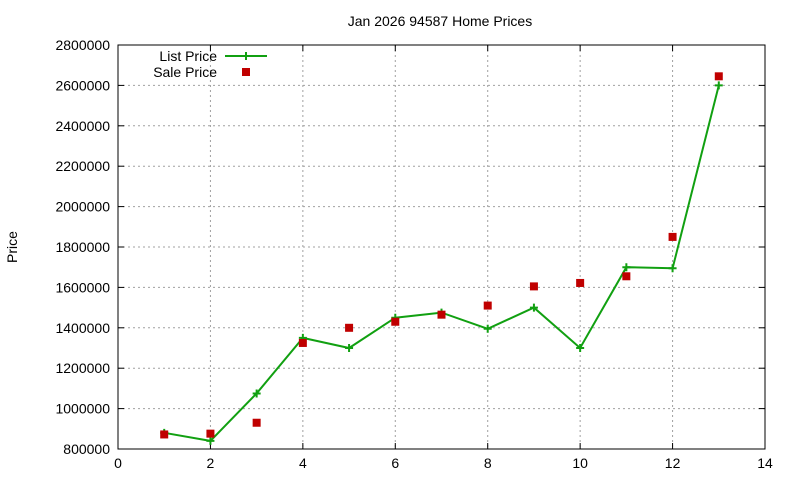 This screenshot has height=480, width=800. Describe the element at coordinates (82, 166) in the screenshot. I see `y-tick-label: 2200000` at that location.